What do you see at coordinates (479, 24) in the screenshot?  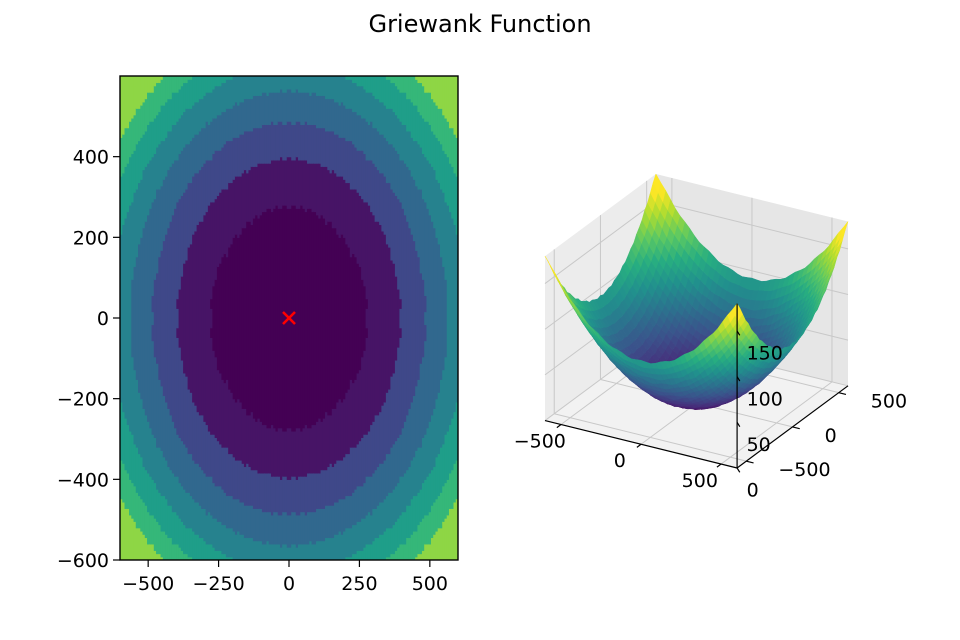 I see `figure-title: Griewank Function` at bounding box center [479, 24].